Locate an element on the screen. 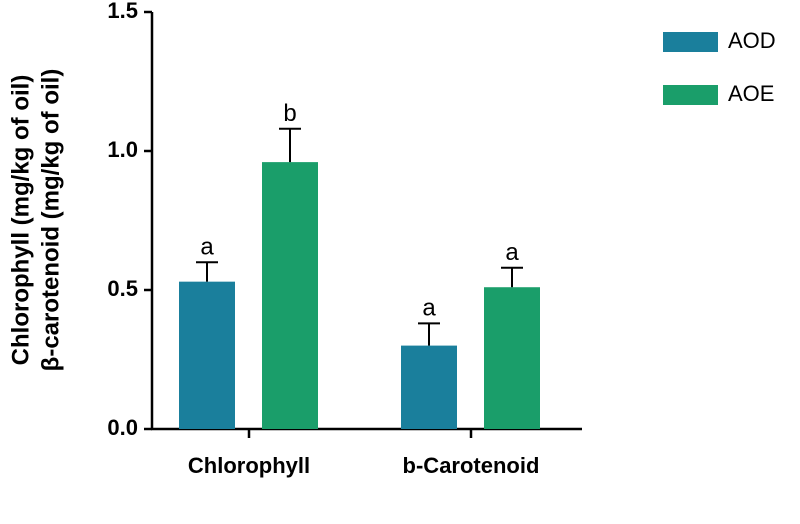 This screenshot has height=524, width=800. x-tick-label: b-Carotenoid is located at coordinates (471, 465).